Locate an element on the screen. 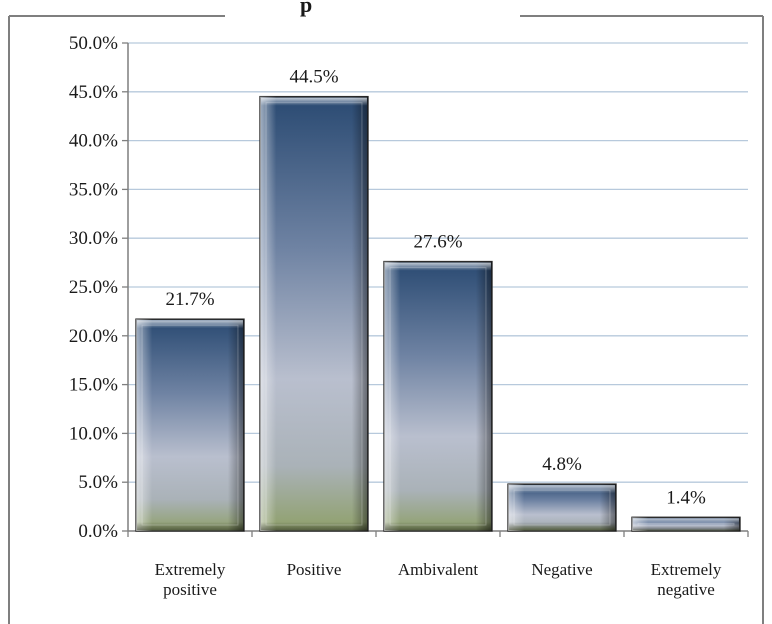  data-label: 4.8% is located at coordinates (562, 464).